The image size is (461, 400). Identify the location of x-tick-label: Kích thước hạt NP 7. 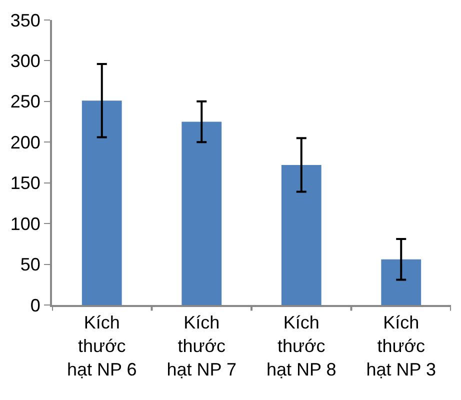
(201, 346).